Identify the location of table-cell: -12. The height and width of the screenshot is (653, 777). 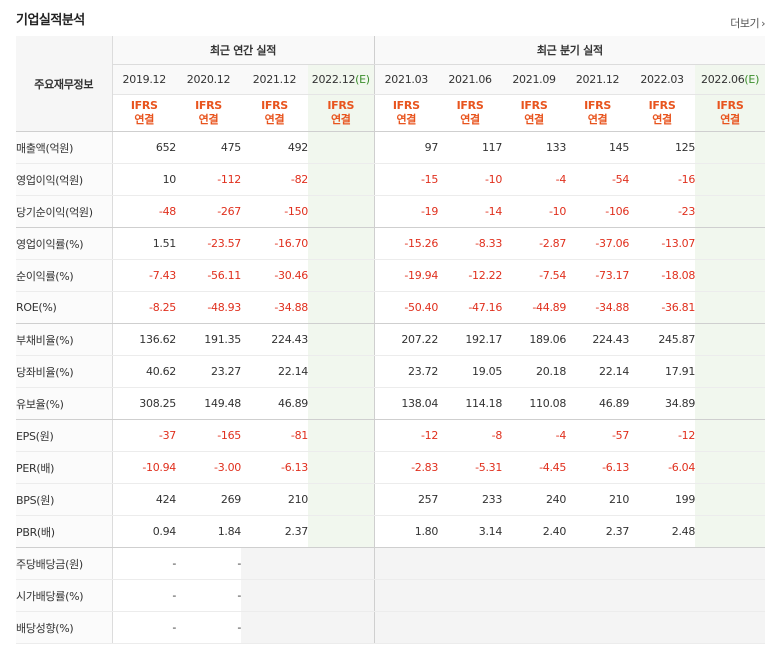
(662, 435).